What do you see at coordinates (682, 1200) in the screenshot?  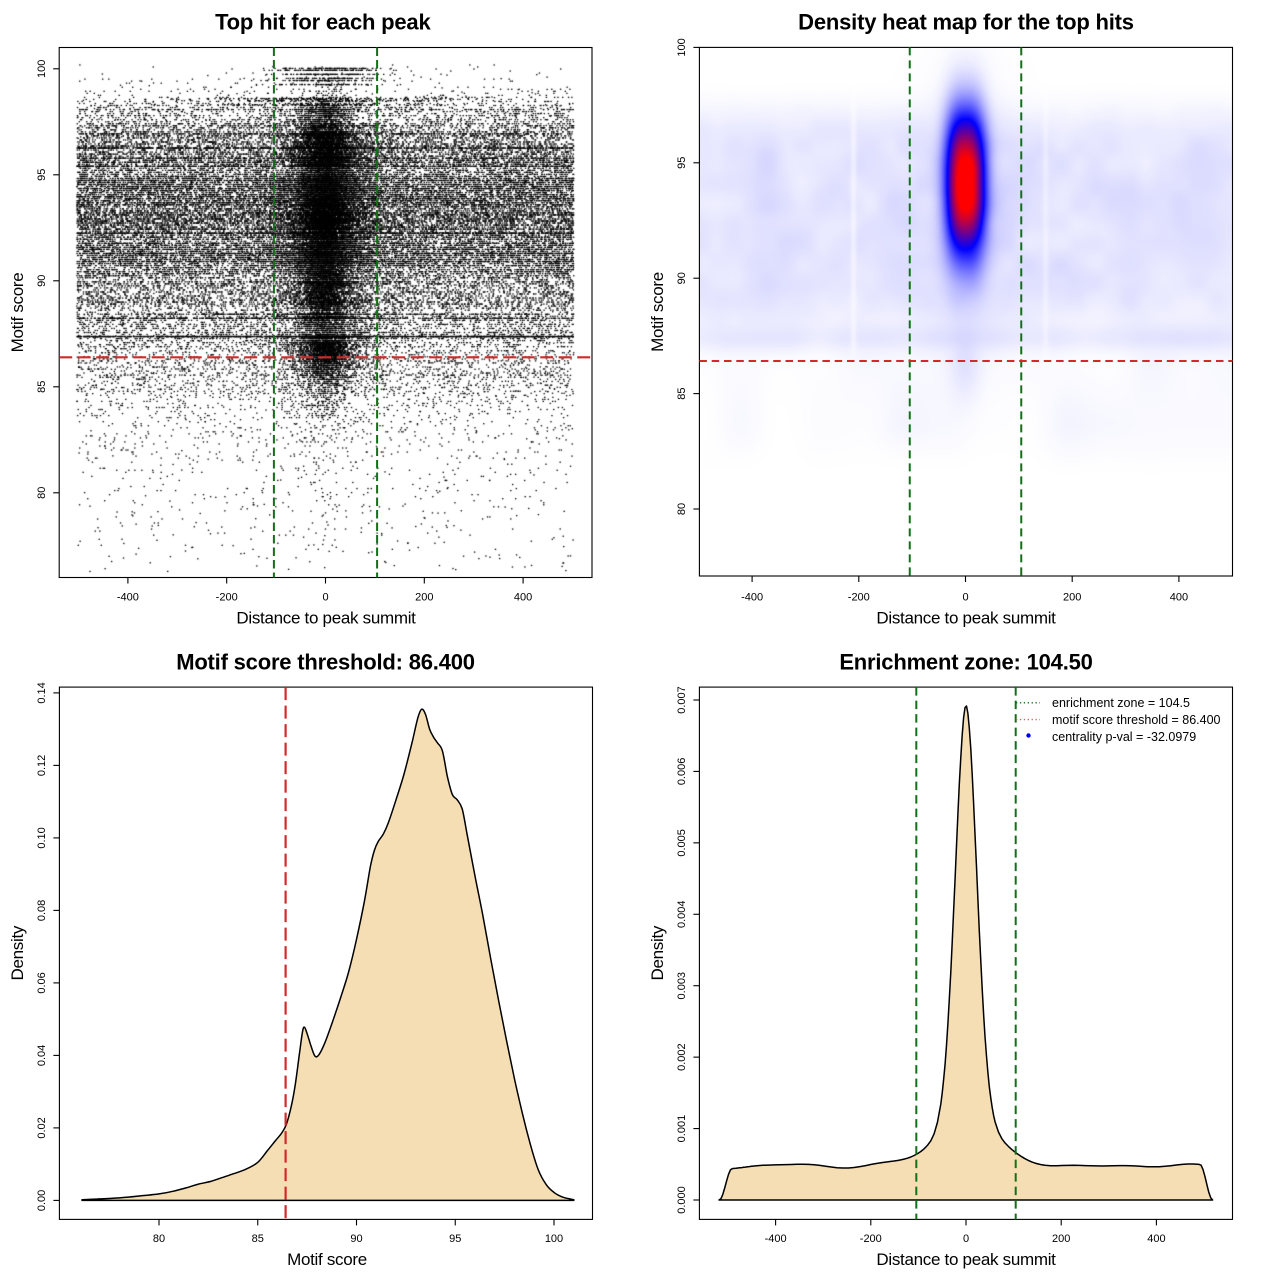 I see `svg-text: 0.000` at bounding box center [682, 1200].